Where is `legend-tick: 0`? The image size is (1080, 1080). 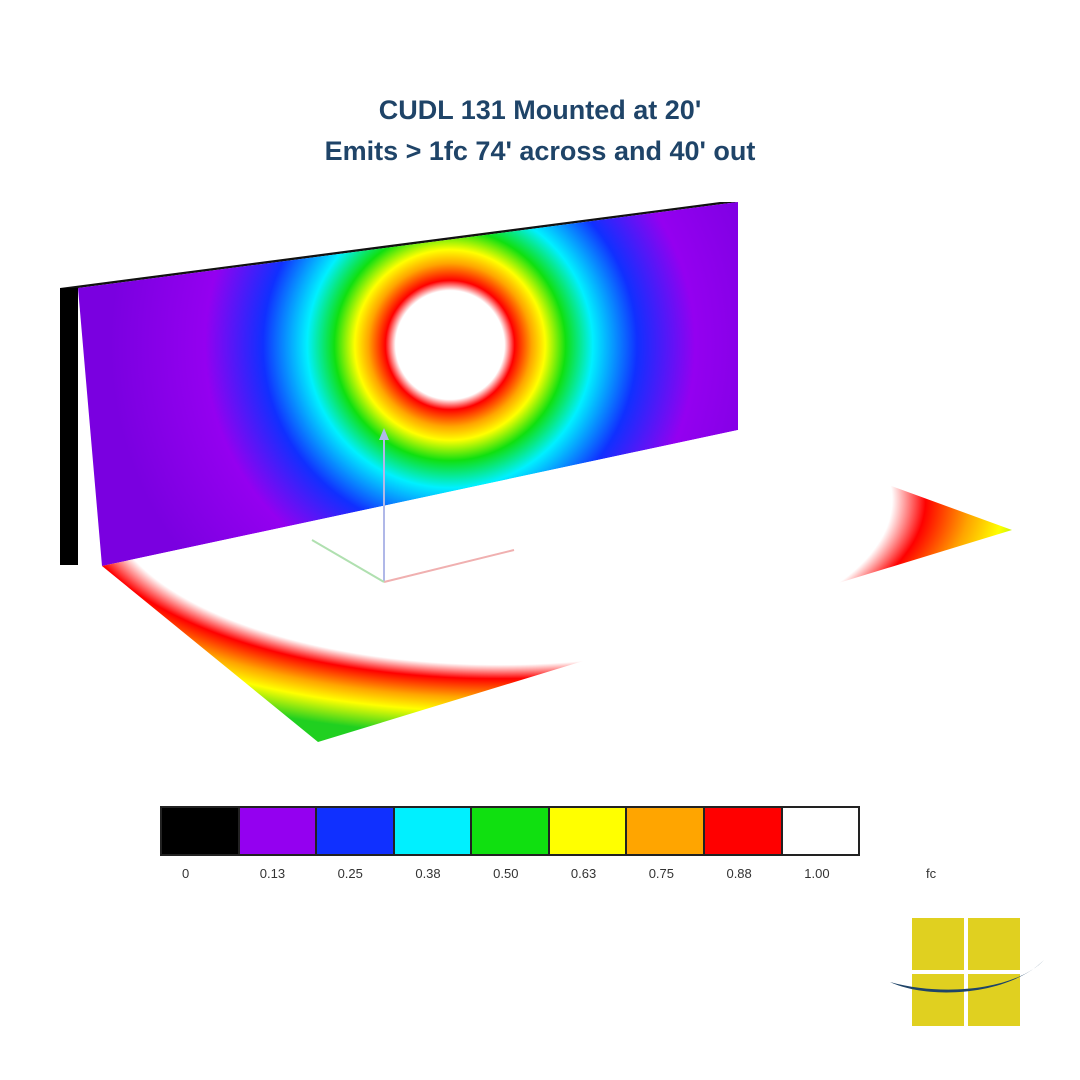 legend-tick: 0 is located at coordinates (186, 873).